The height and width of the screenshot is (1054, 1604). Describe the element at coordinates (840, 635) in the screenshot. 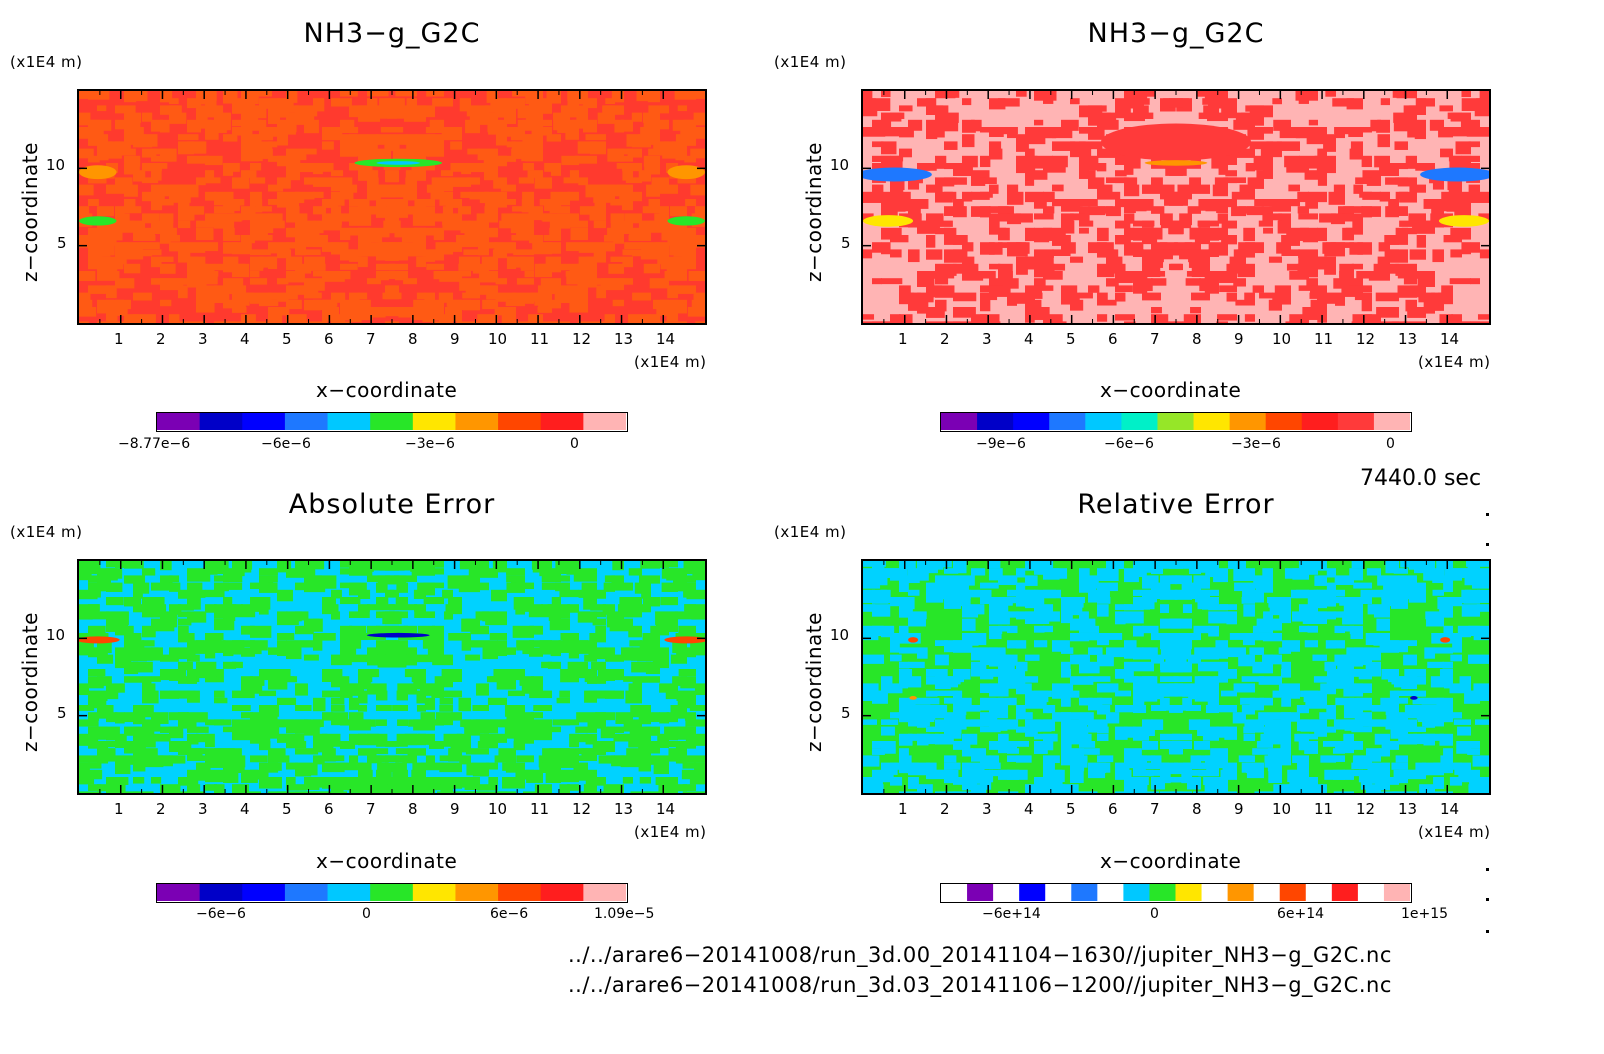

I see `panel4-ytick-10: 10` at that location.